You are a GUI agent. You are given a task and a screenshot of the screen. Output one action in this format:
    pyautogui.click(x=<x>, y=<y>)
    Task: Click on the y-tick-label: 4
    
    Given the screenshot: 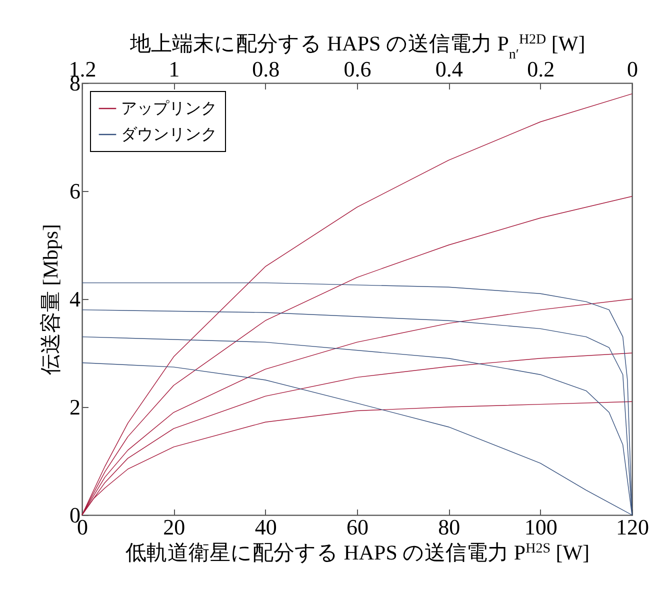 What is the action you would take?
    pyautogui.click(x=75, y=299)
    